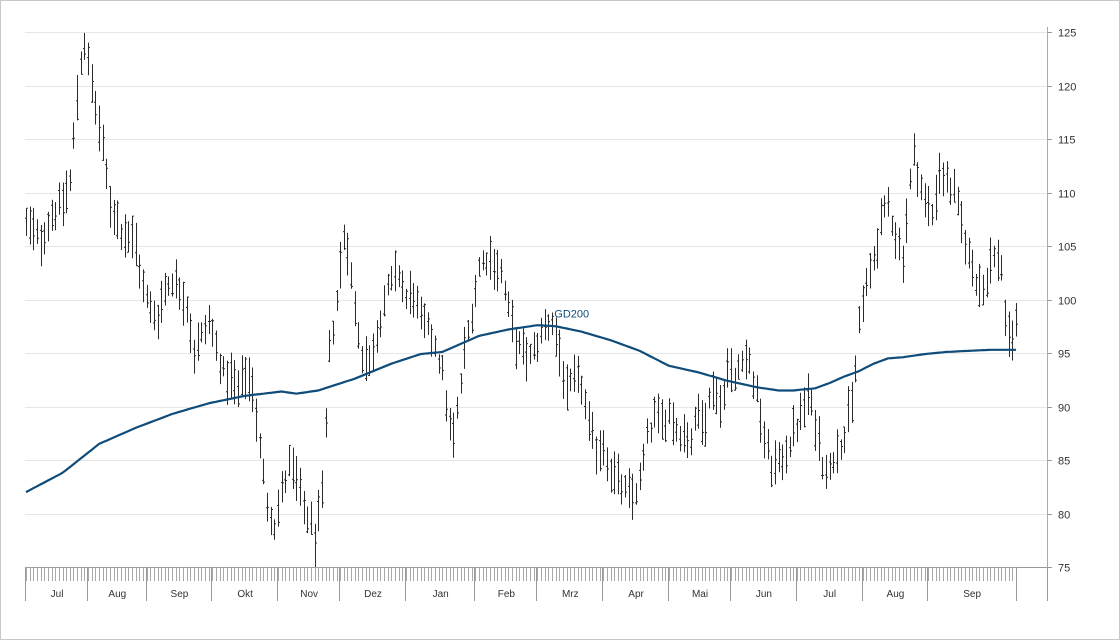 This screenshot has height=644, width=1120. Describe the element at coordinates (117, 594) in the screenshot. I see `x-tick-label: Aug` at that location.